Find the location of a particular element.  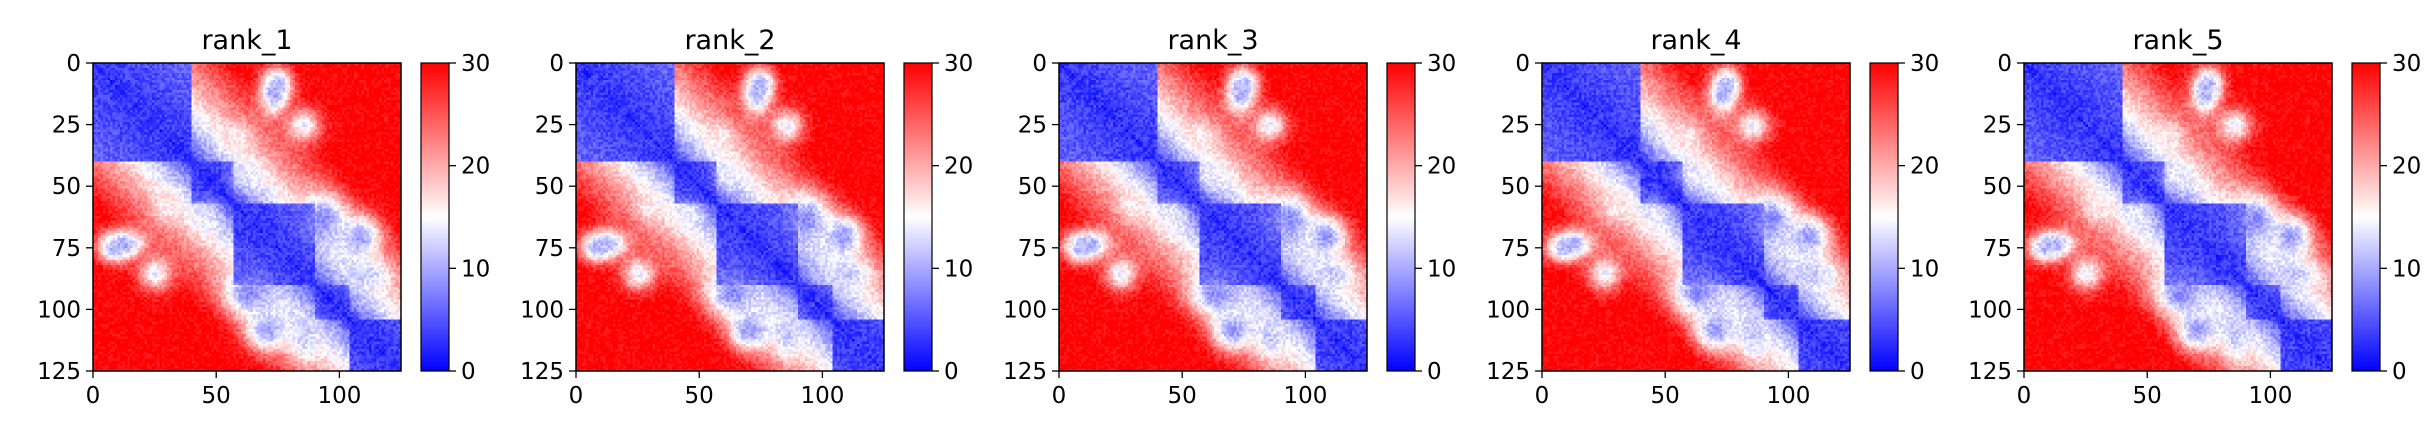

panel-title: rank_4 is located at coordinates (1695, 40).